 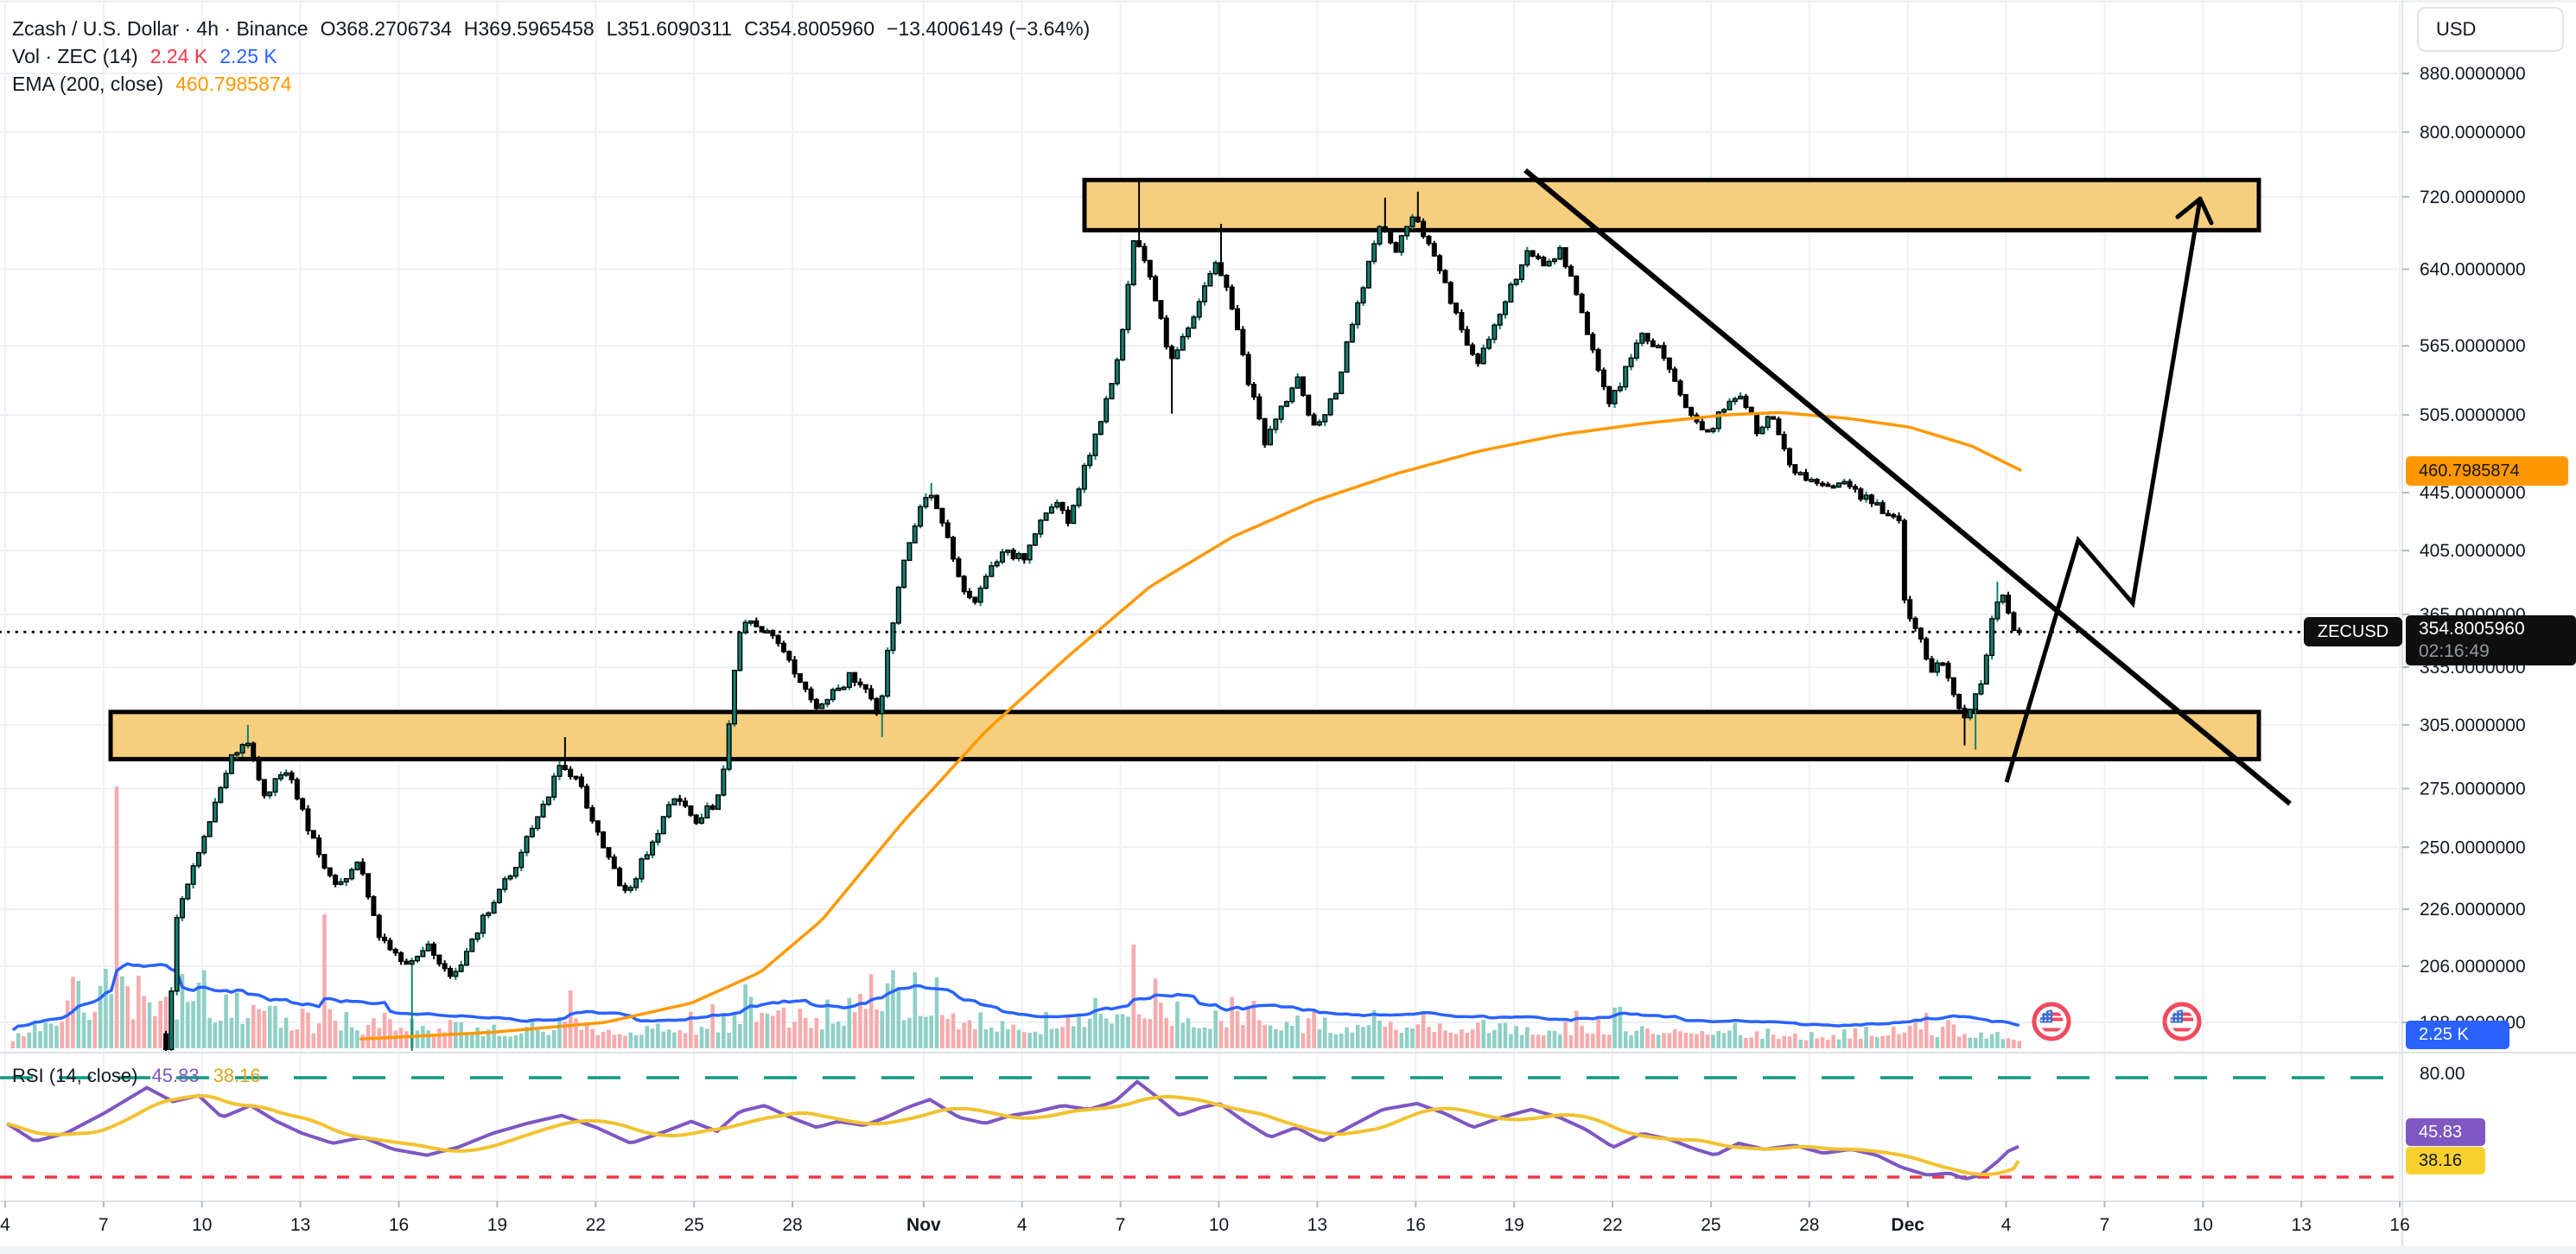 What do you see at coordinates (2473, 910) in the screenshot?
I see `price-axis-label: 226.0000000` at bounding box center [2473, 910].